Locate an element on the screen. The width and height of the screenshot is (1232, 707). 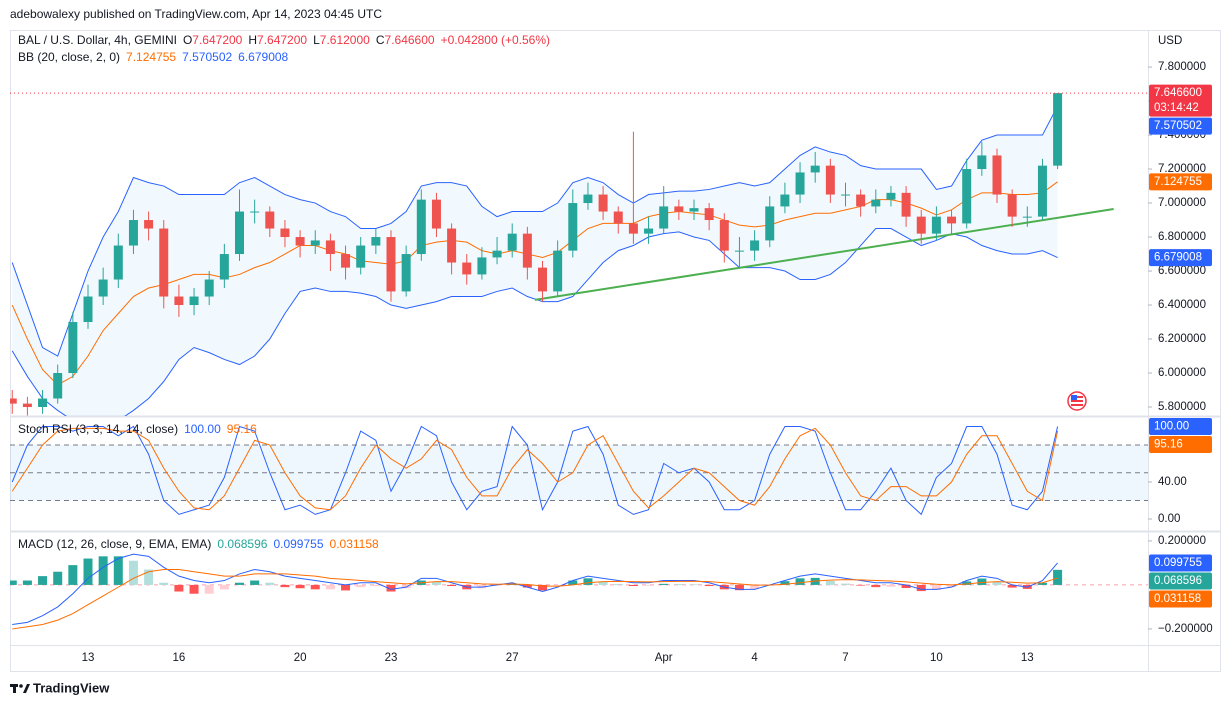
legend-value: 0.031158 is located at coordinates (354, 544).